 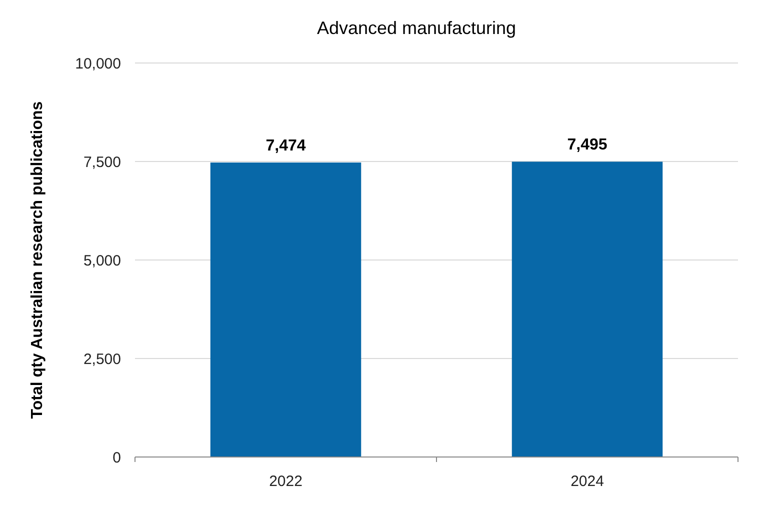 I want to click on data-label: 7,495, so click(x=587, y=145).